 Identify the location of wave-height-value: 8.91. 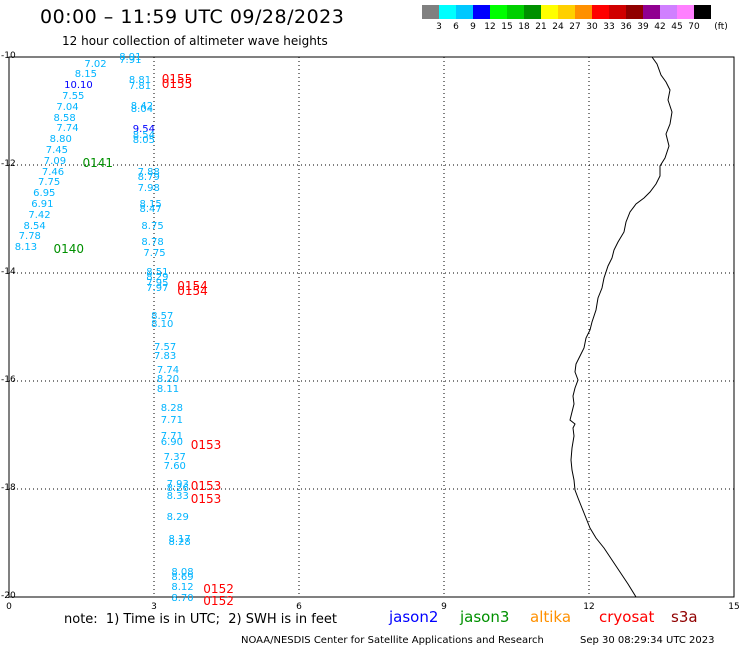
(130, 58).